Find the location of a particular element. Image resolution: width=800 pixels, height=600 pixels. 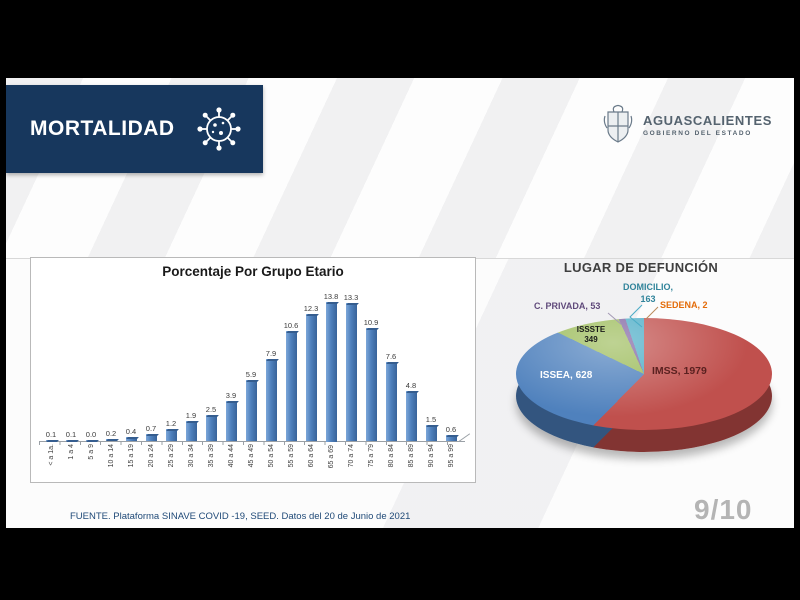

bar-slot-1: 0.1 1 a 4 is located at coordinates (71, 386).